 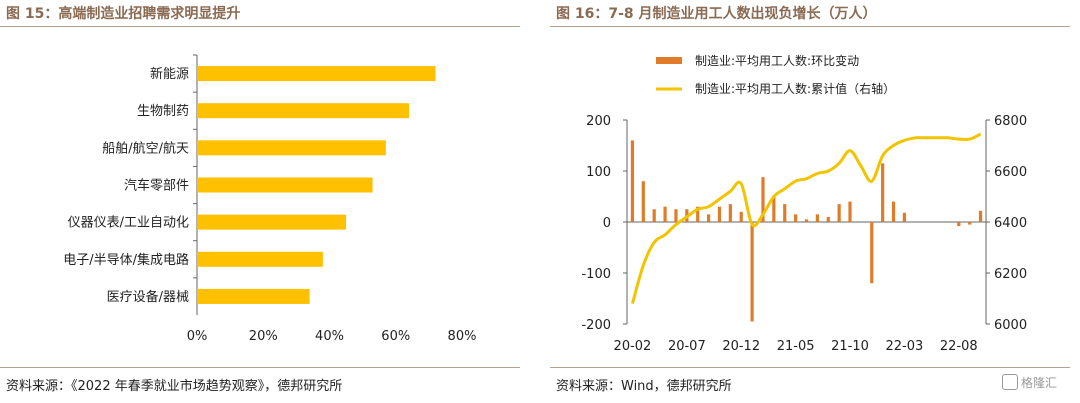 What do you see at coordinates (810, 26) in the screenshot?
I see `right-title-rule` at bounding box center [810, 26].